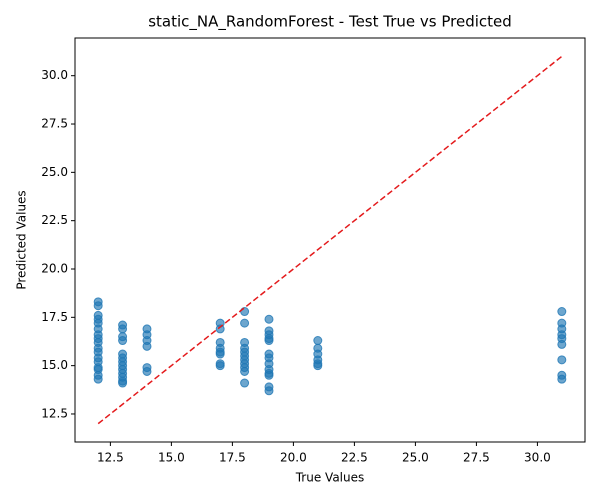 This screenshot has height=504, width=600. What do you see at coordinates (54, 413) in the screenshot?
I see `y-tick-label: 12.5` at bounding box center [54, 413].